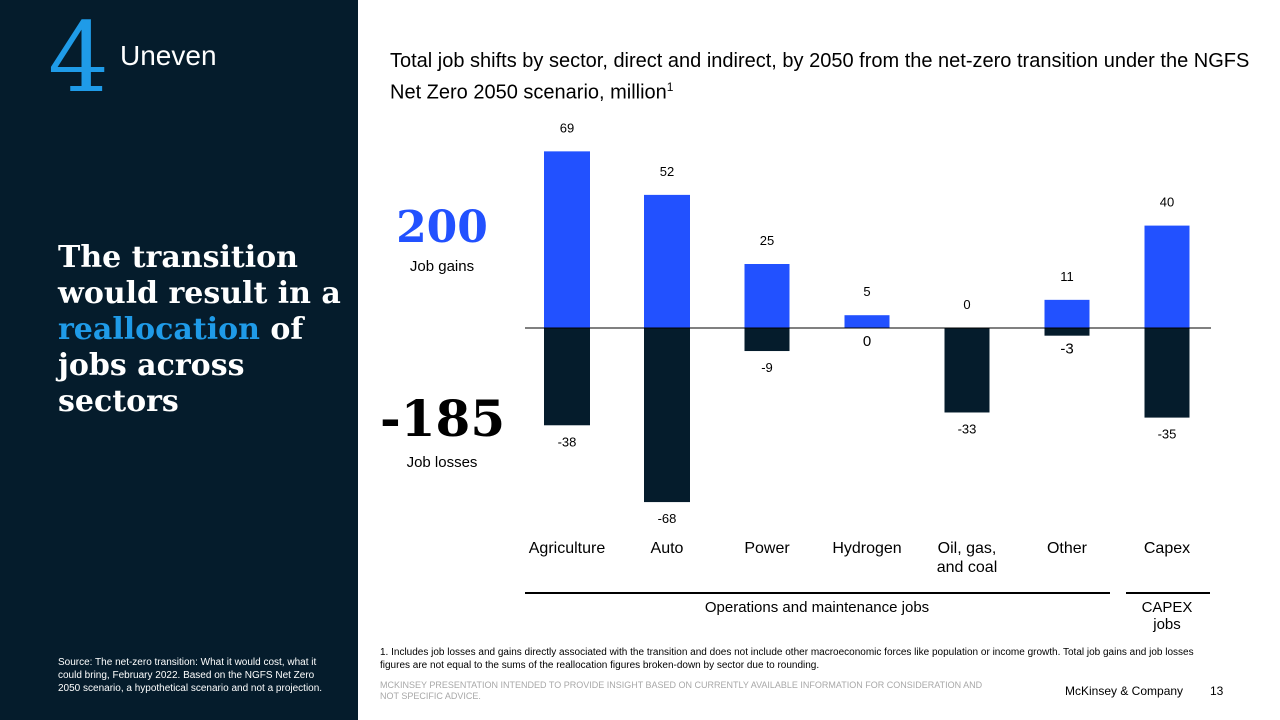 The width and height of the screenshot is (1280, 720). I want to click on data-label-loss-power: -9, so click(767, 367).